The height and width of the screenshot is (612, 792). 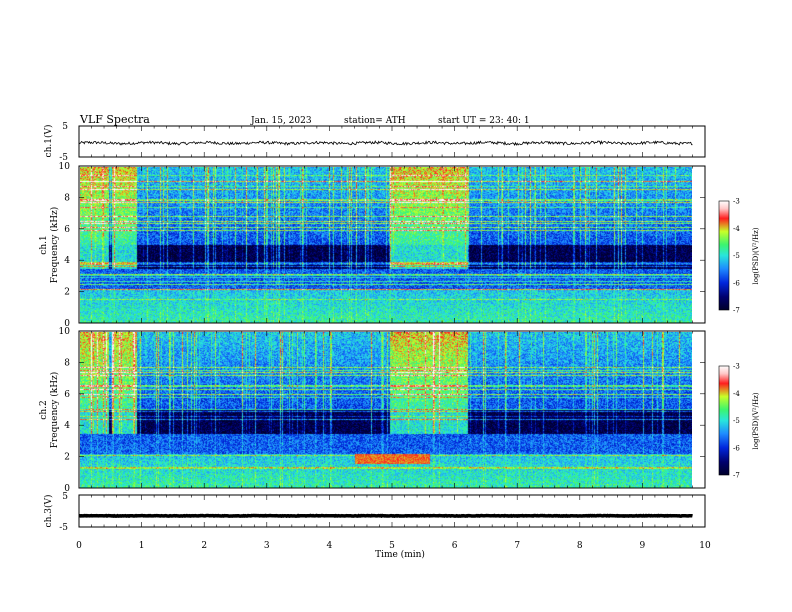 I want to click on x-tick-label: 6, so click(x=455, y=546).